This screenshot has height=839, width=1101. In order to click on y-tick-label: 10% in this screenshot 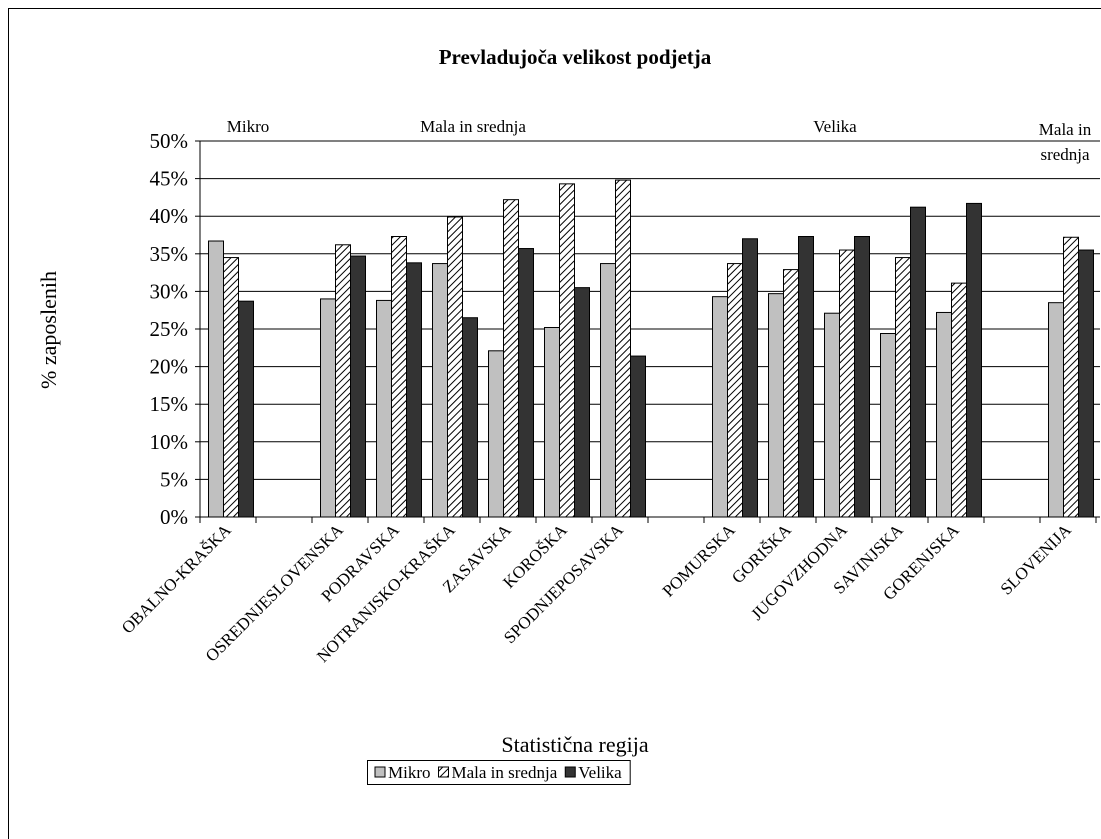, I will do `click(169, 442)`.